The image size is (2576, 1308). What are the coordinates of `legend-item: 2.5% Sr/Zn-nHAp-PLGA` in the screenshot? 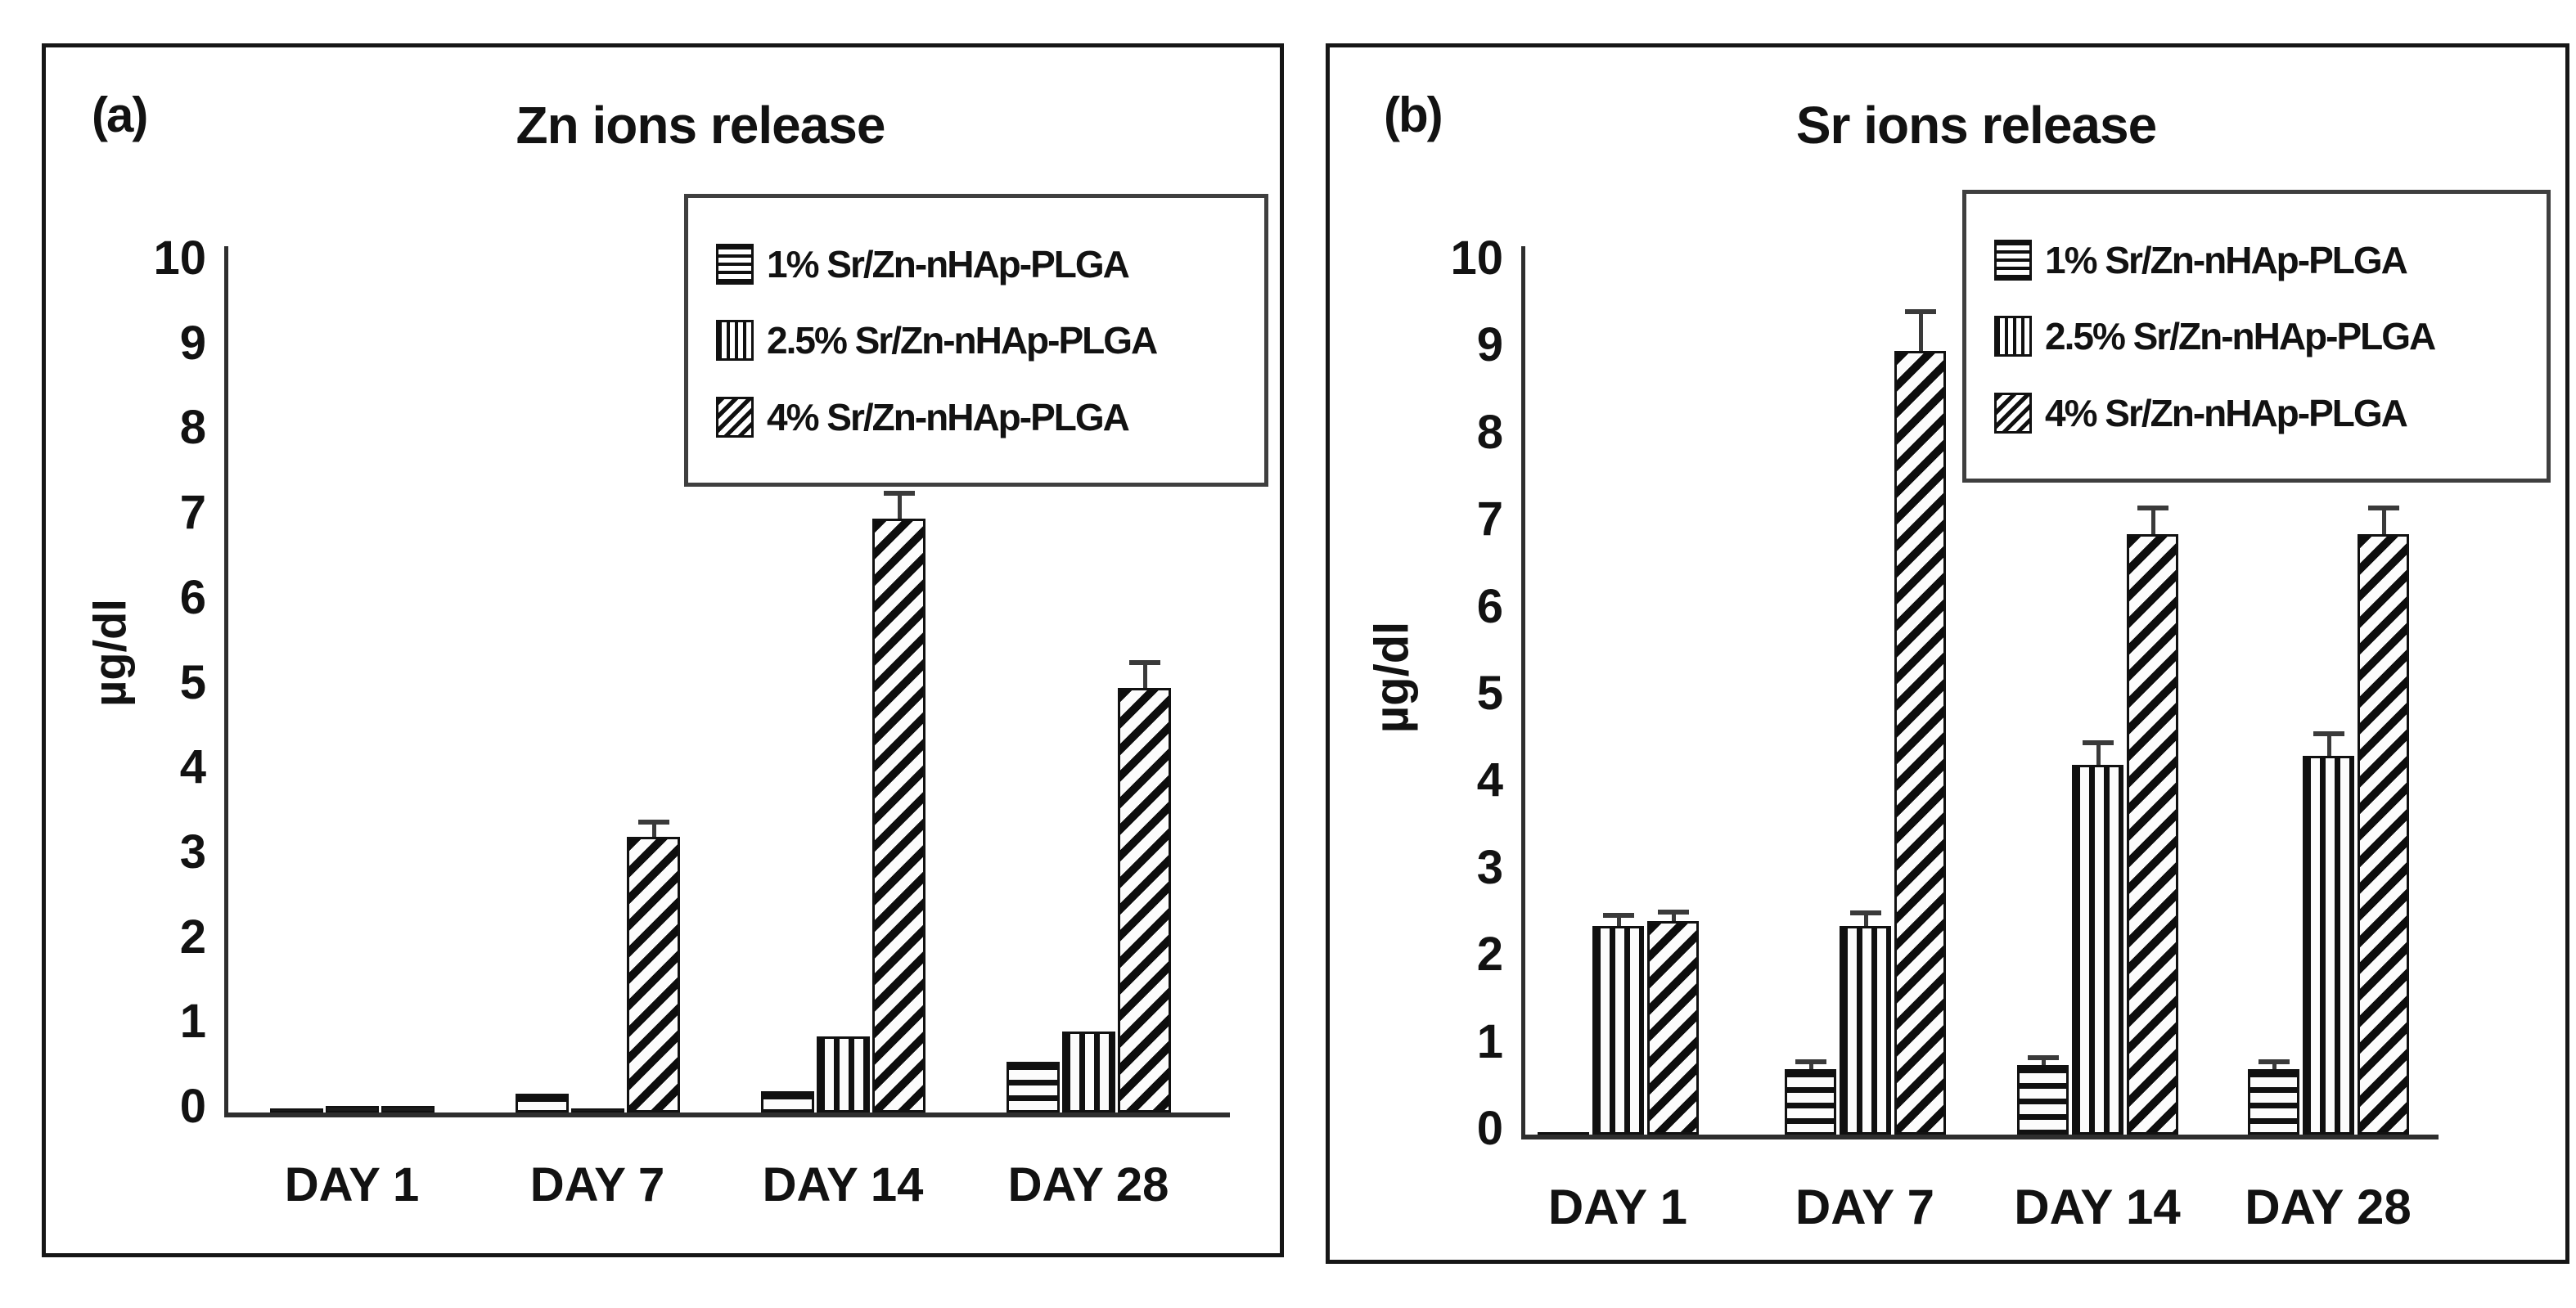 It's located at (986, 340).